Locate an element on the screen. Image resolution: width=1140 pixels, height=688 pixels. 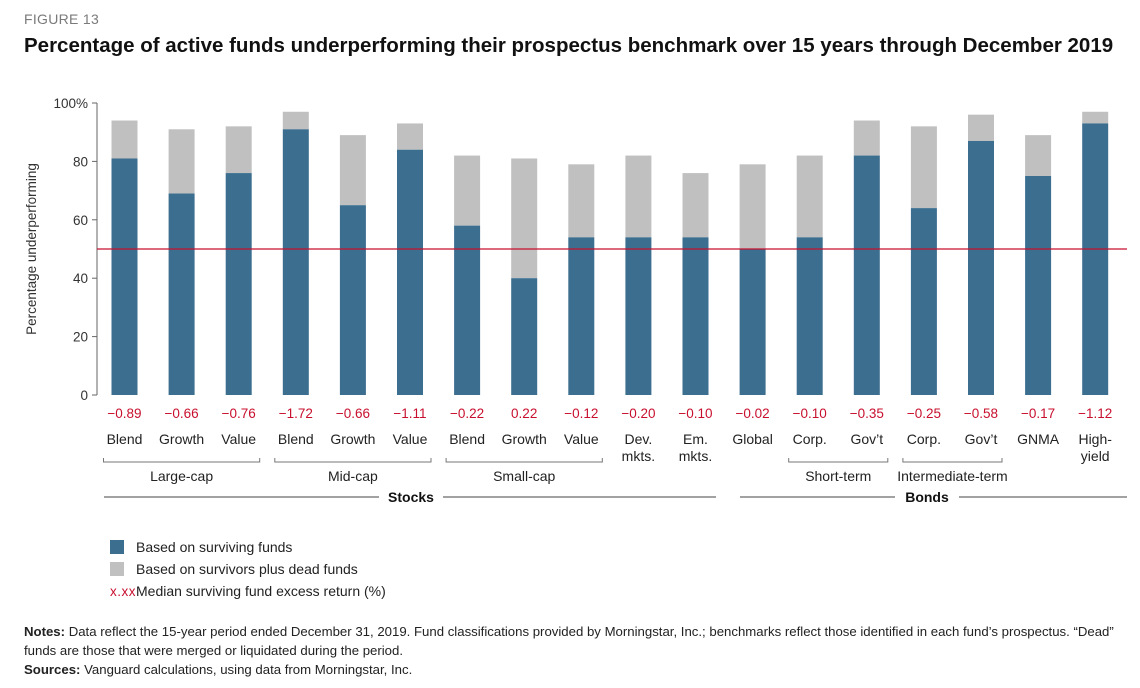
median-excess-return-label: −0.35 is located at coordinates (867, 413).